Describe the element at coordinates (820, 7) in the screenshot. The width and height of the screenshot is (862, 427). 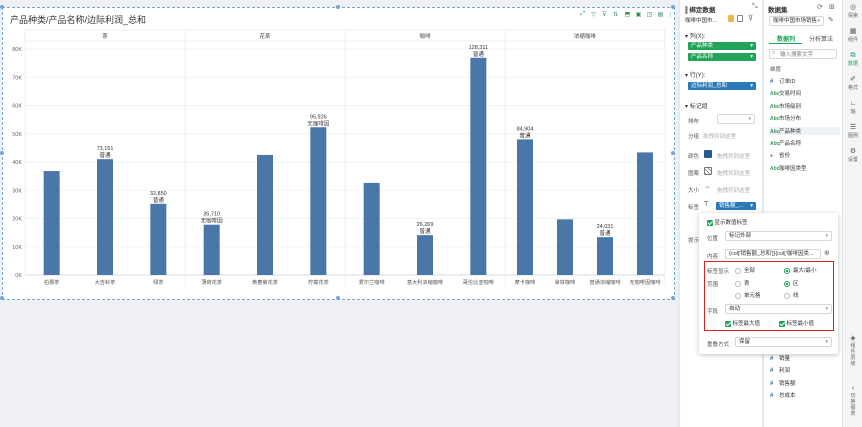
I see `refresh-icon: ⟳` at that location.